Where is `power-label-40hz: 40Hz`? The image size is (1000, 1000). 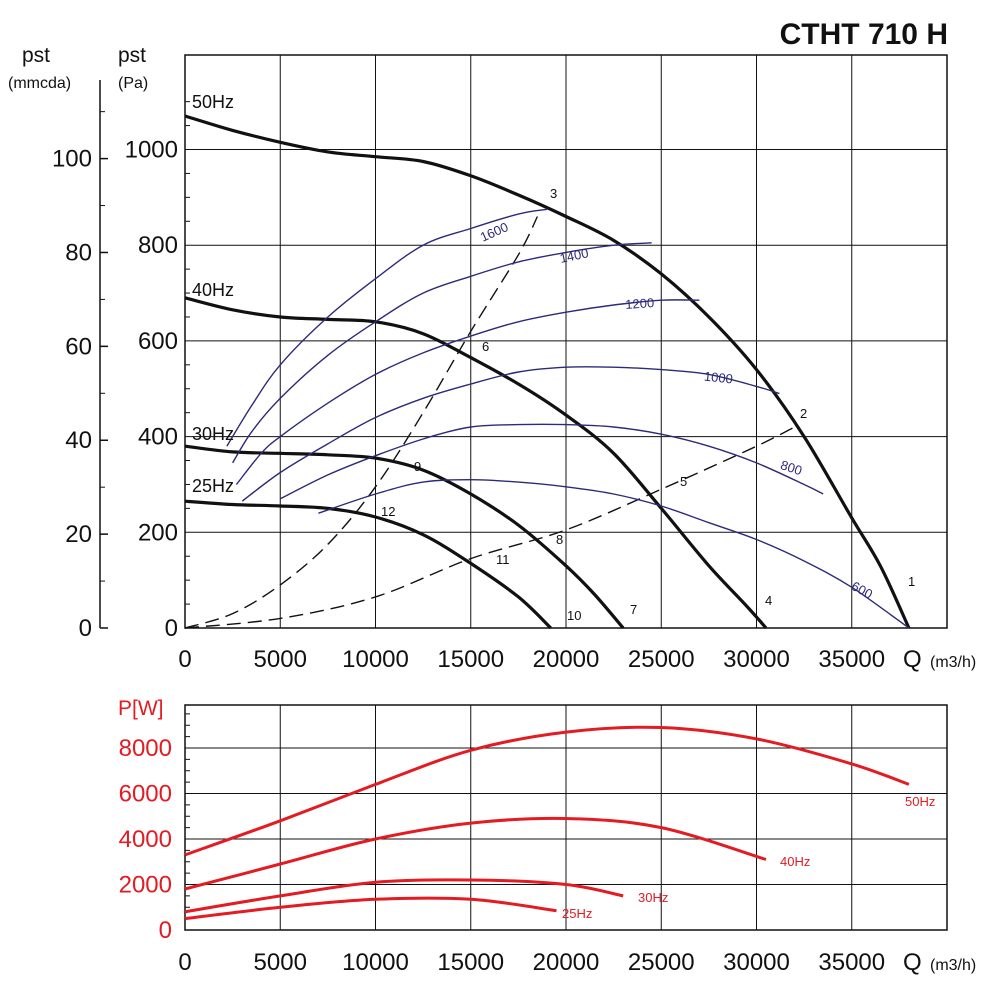 power-label-40hz: 40Hz is located at coordinates (795, 861).